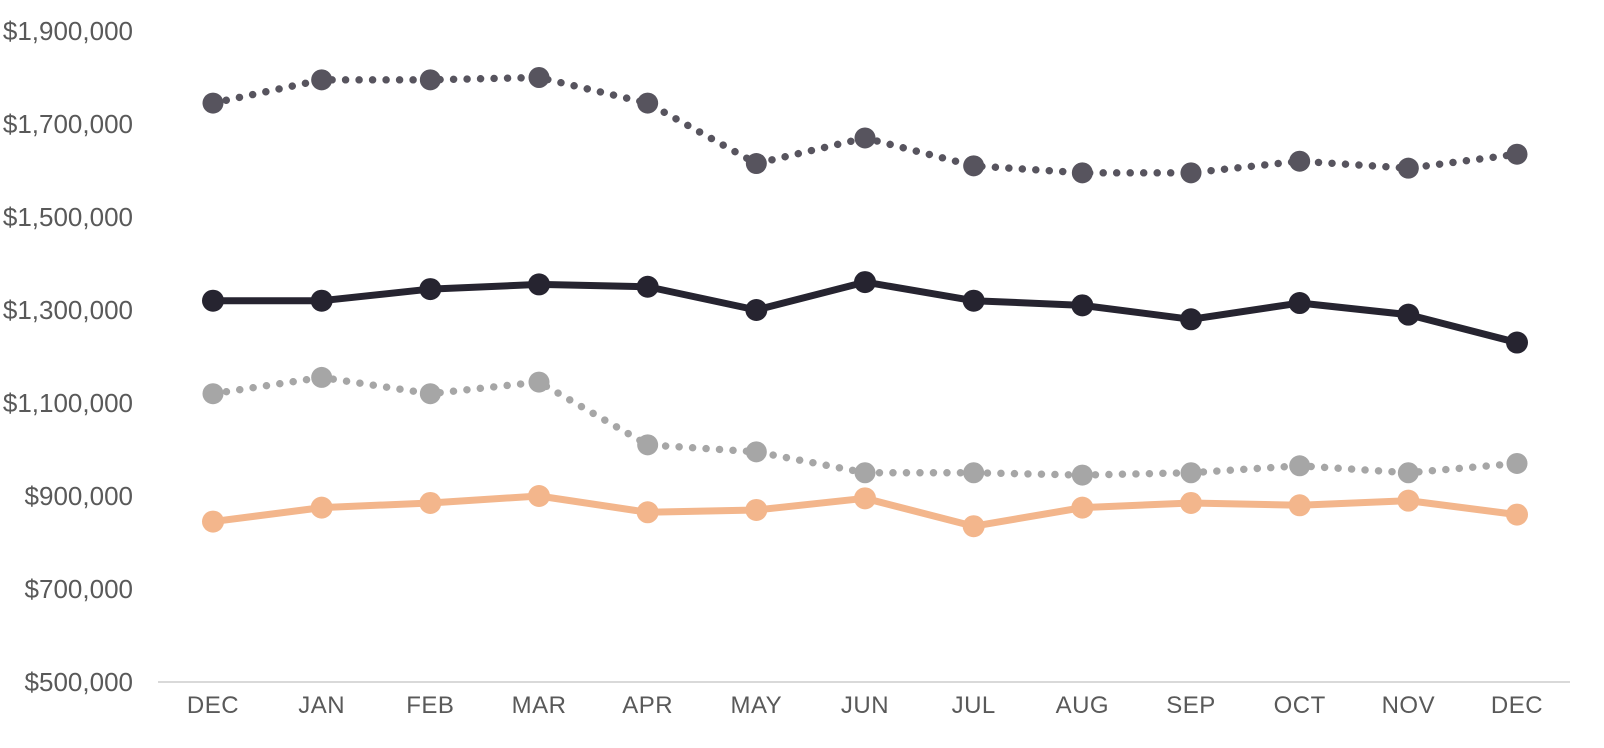 The image size is (1604, 748). I want to click on x-axis-label: FEB, so click(430, 705).